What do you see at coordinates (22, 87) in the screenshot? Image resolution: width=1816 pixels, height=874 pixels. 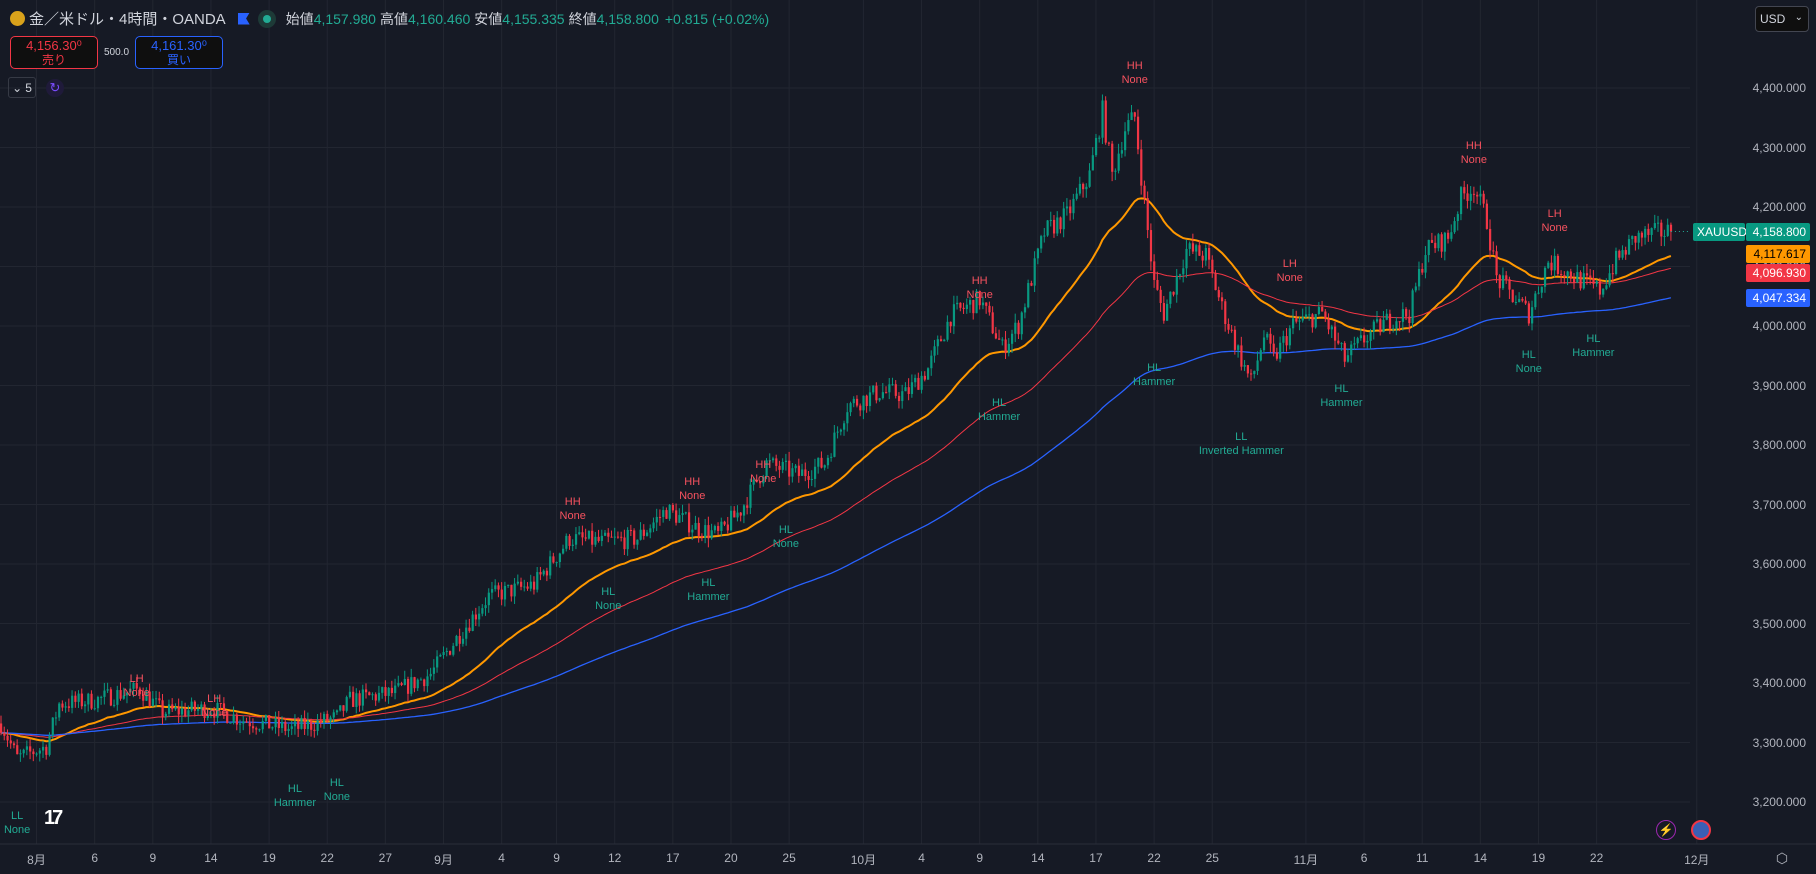 I see `indicators-toggle: ⌄ 5` at bounding box center [22, 87].